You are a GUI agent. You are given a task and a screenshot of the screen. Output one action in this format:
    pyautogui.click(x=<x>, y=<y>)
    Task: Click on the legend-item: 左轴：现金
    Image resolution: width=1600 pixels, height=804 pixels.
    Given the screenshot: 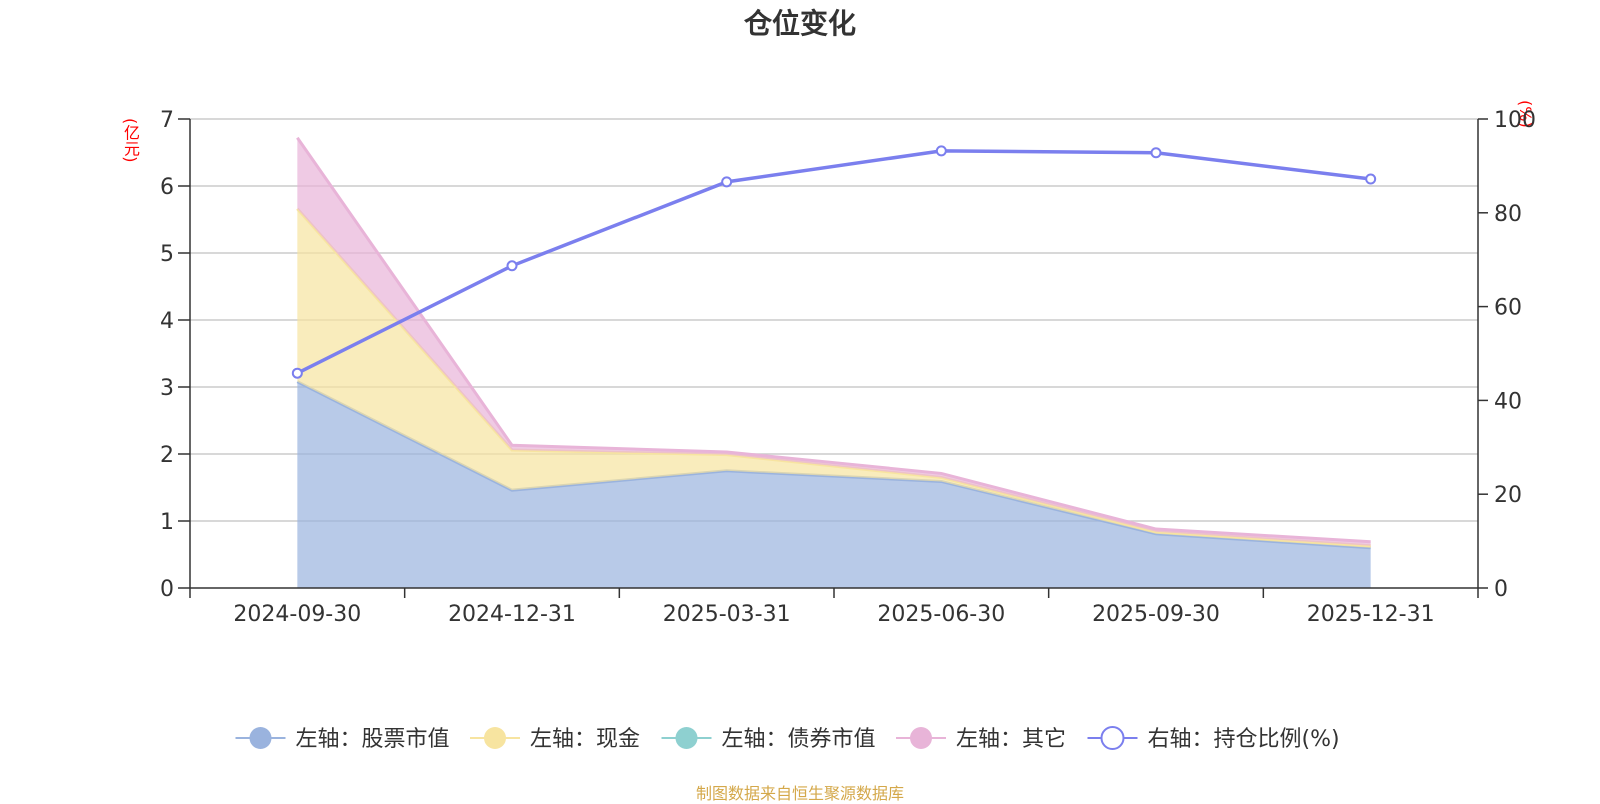 What is the action you would take?
    pyautogui.click(x=555, y=739)
    